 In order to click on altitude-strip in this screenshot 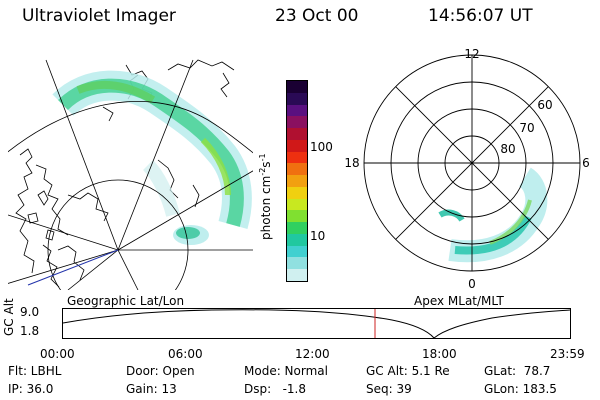, I will do `click(316, 323)`.